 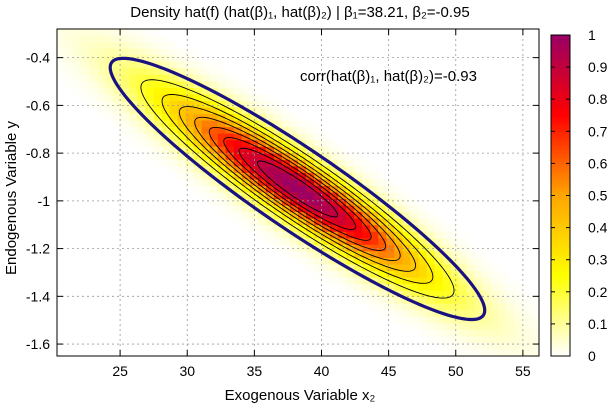 What do you see at coordinates (38, 153) in the screenshot?
I see `y-tick-label: -0.8` at bounding box center [38, 153].